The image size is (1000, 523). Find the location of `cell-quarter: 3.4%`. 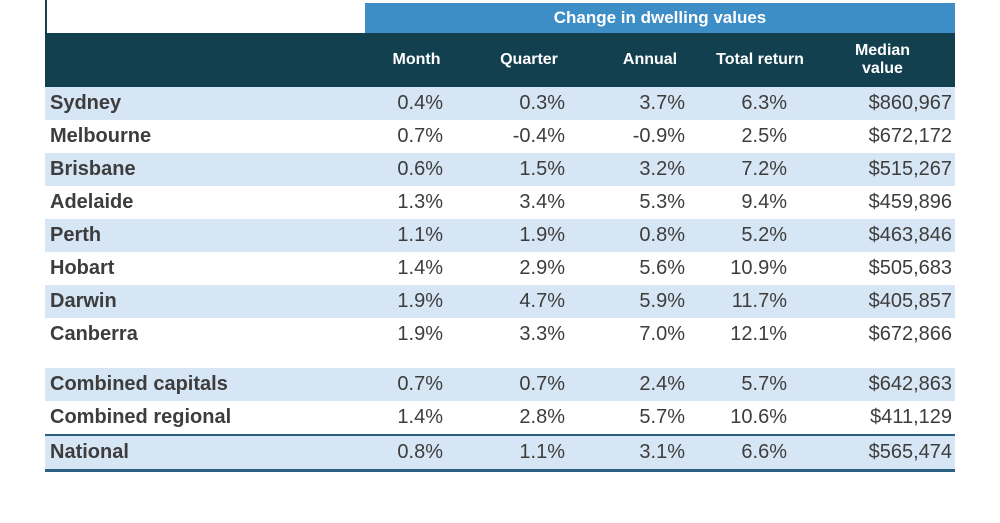

cell-quarter: 3.4% is located at coordinates (529, 202).